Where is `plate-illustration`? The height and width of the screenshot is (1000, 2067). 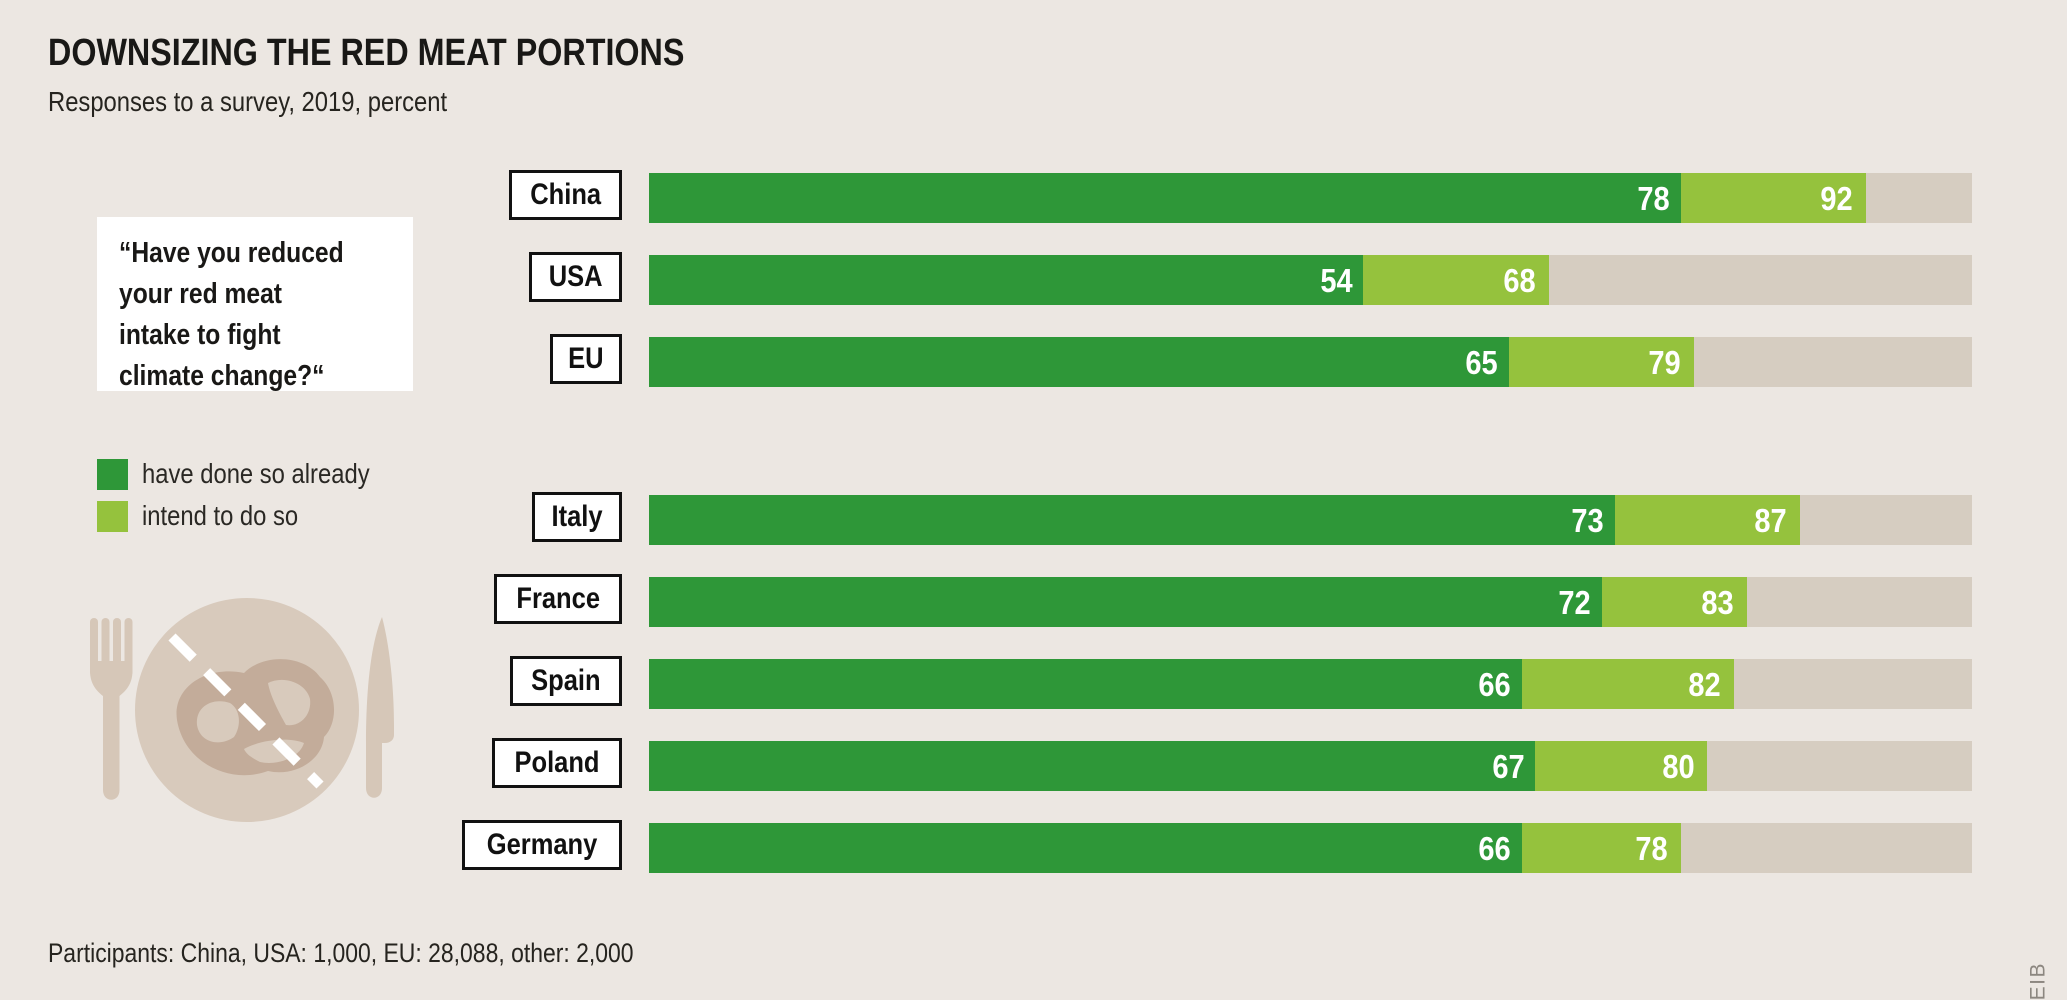
plate-illustration is located at coordinates (247, 715).